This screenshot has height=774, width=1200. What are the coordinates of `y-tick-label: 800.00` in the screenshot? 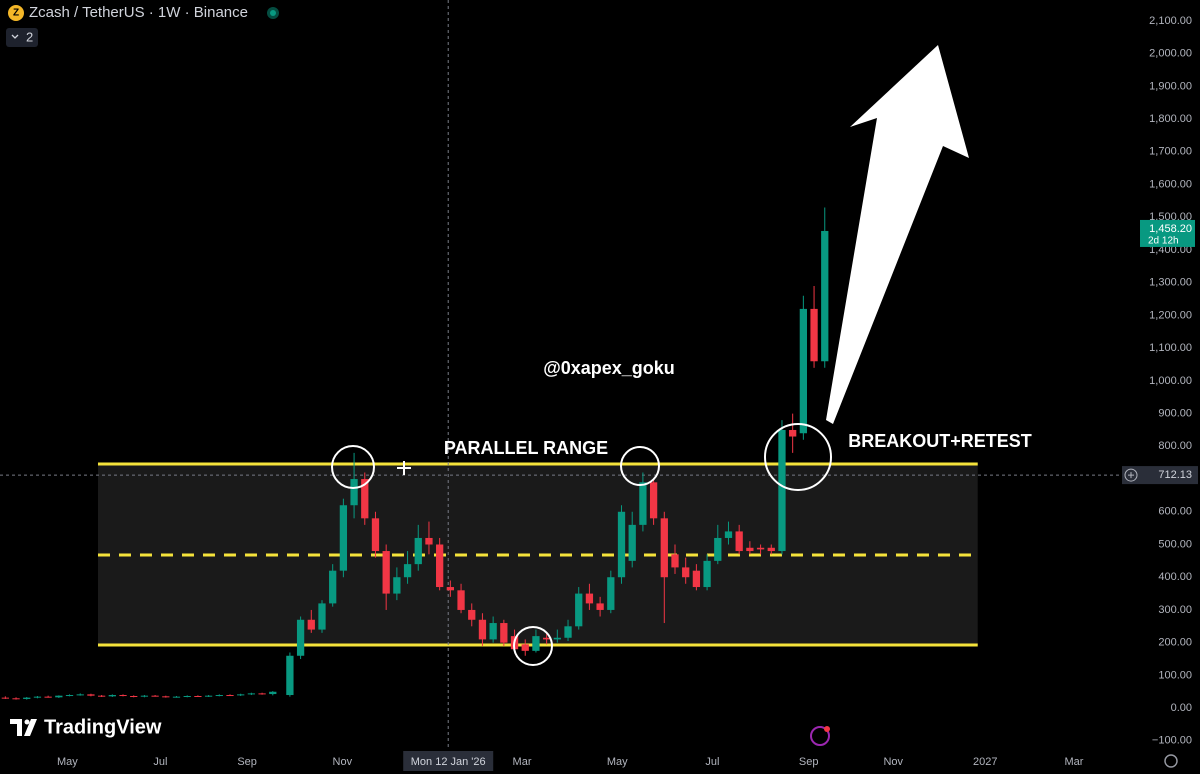 It's located at (1175, 446).